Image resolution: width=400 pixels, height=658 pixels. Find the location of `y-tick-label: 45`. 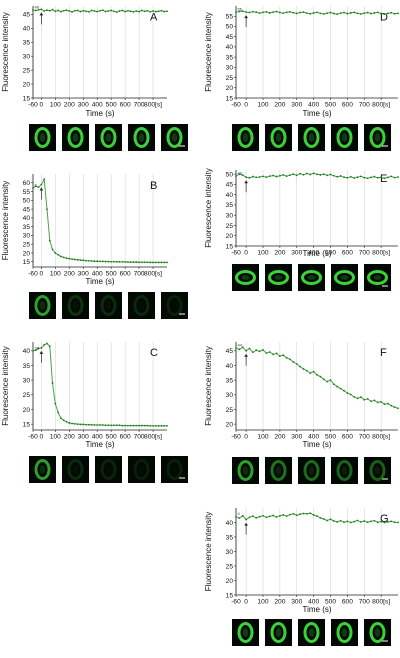

y-tick-label: 45 is located at coordinates (27, 209).